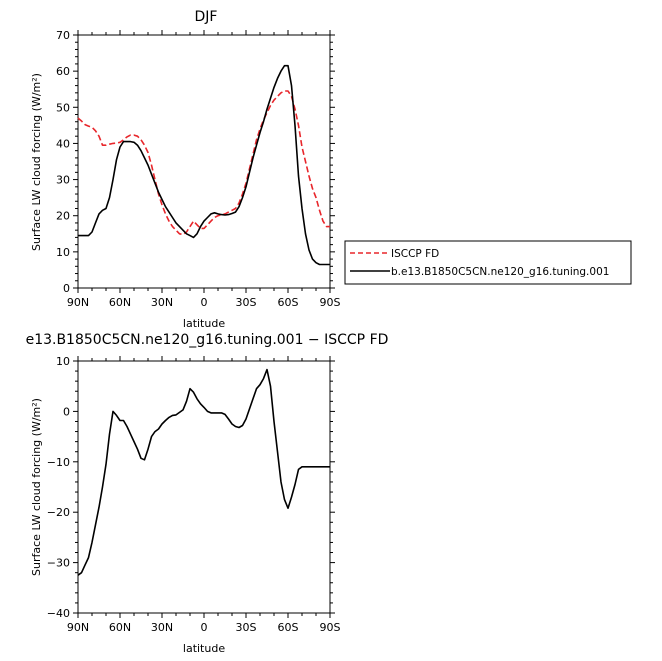 Image resolution: width=662 pixels, height=661 pixels. What do you see at coordinates (204, 648) in the screenshot?
I see `bottom-x-axis-label: latitude` at bounding box center [204, 648].